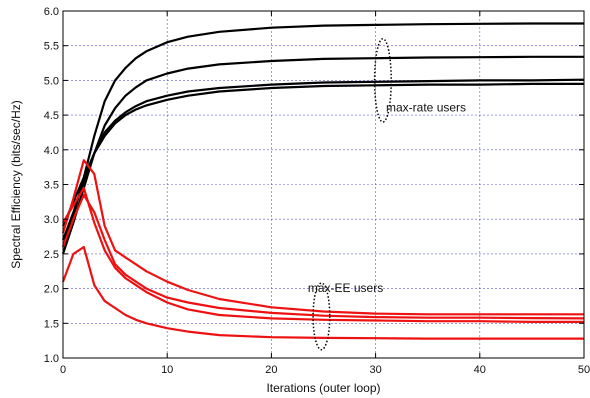  Describe the element at coordinates (51, 81) in the screenshot. I see `y-tick-label: 5.0` at that location.